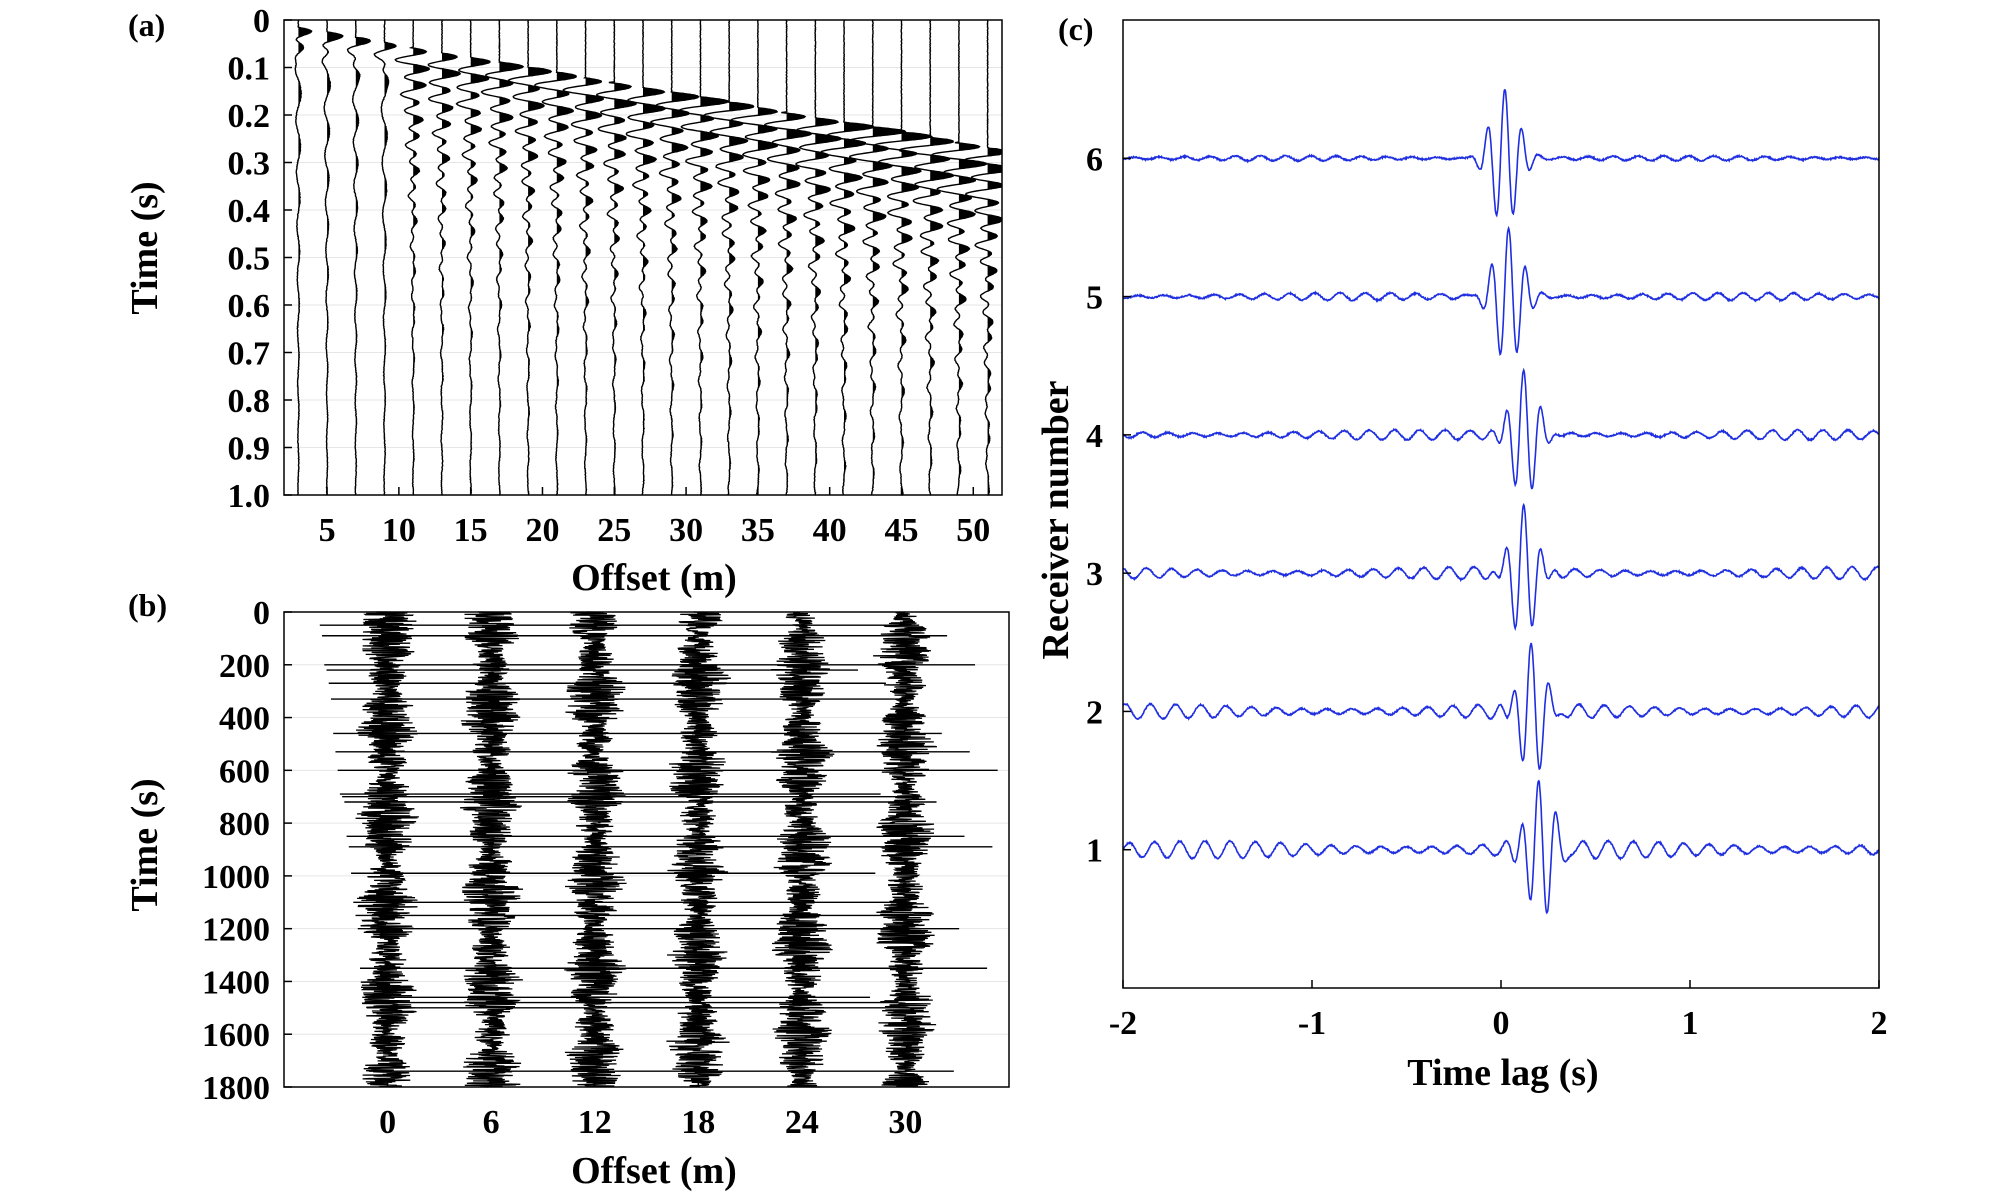 The height and width of the screenshot is (1197, 2008). I want to click on panel-a-y-tick-label: 0.6, so click(249, 306).